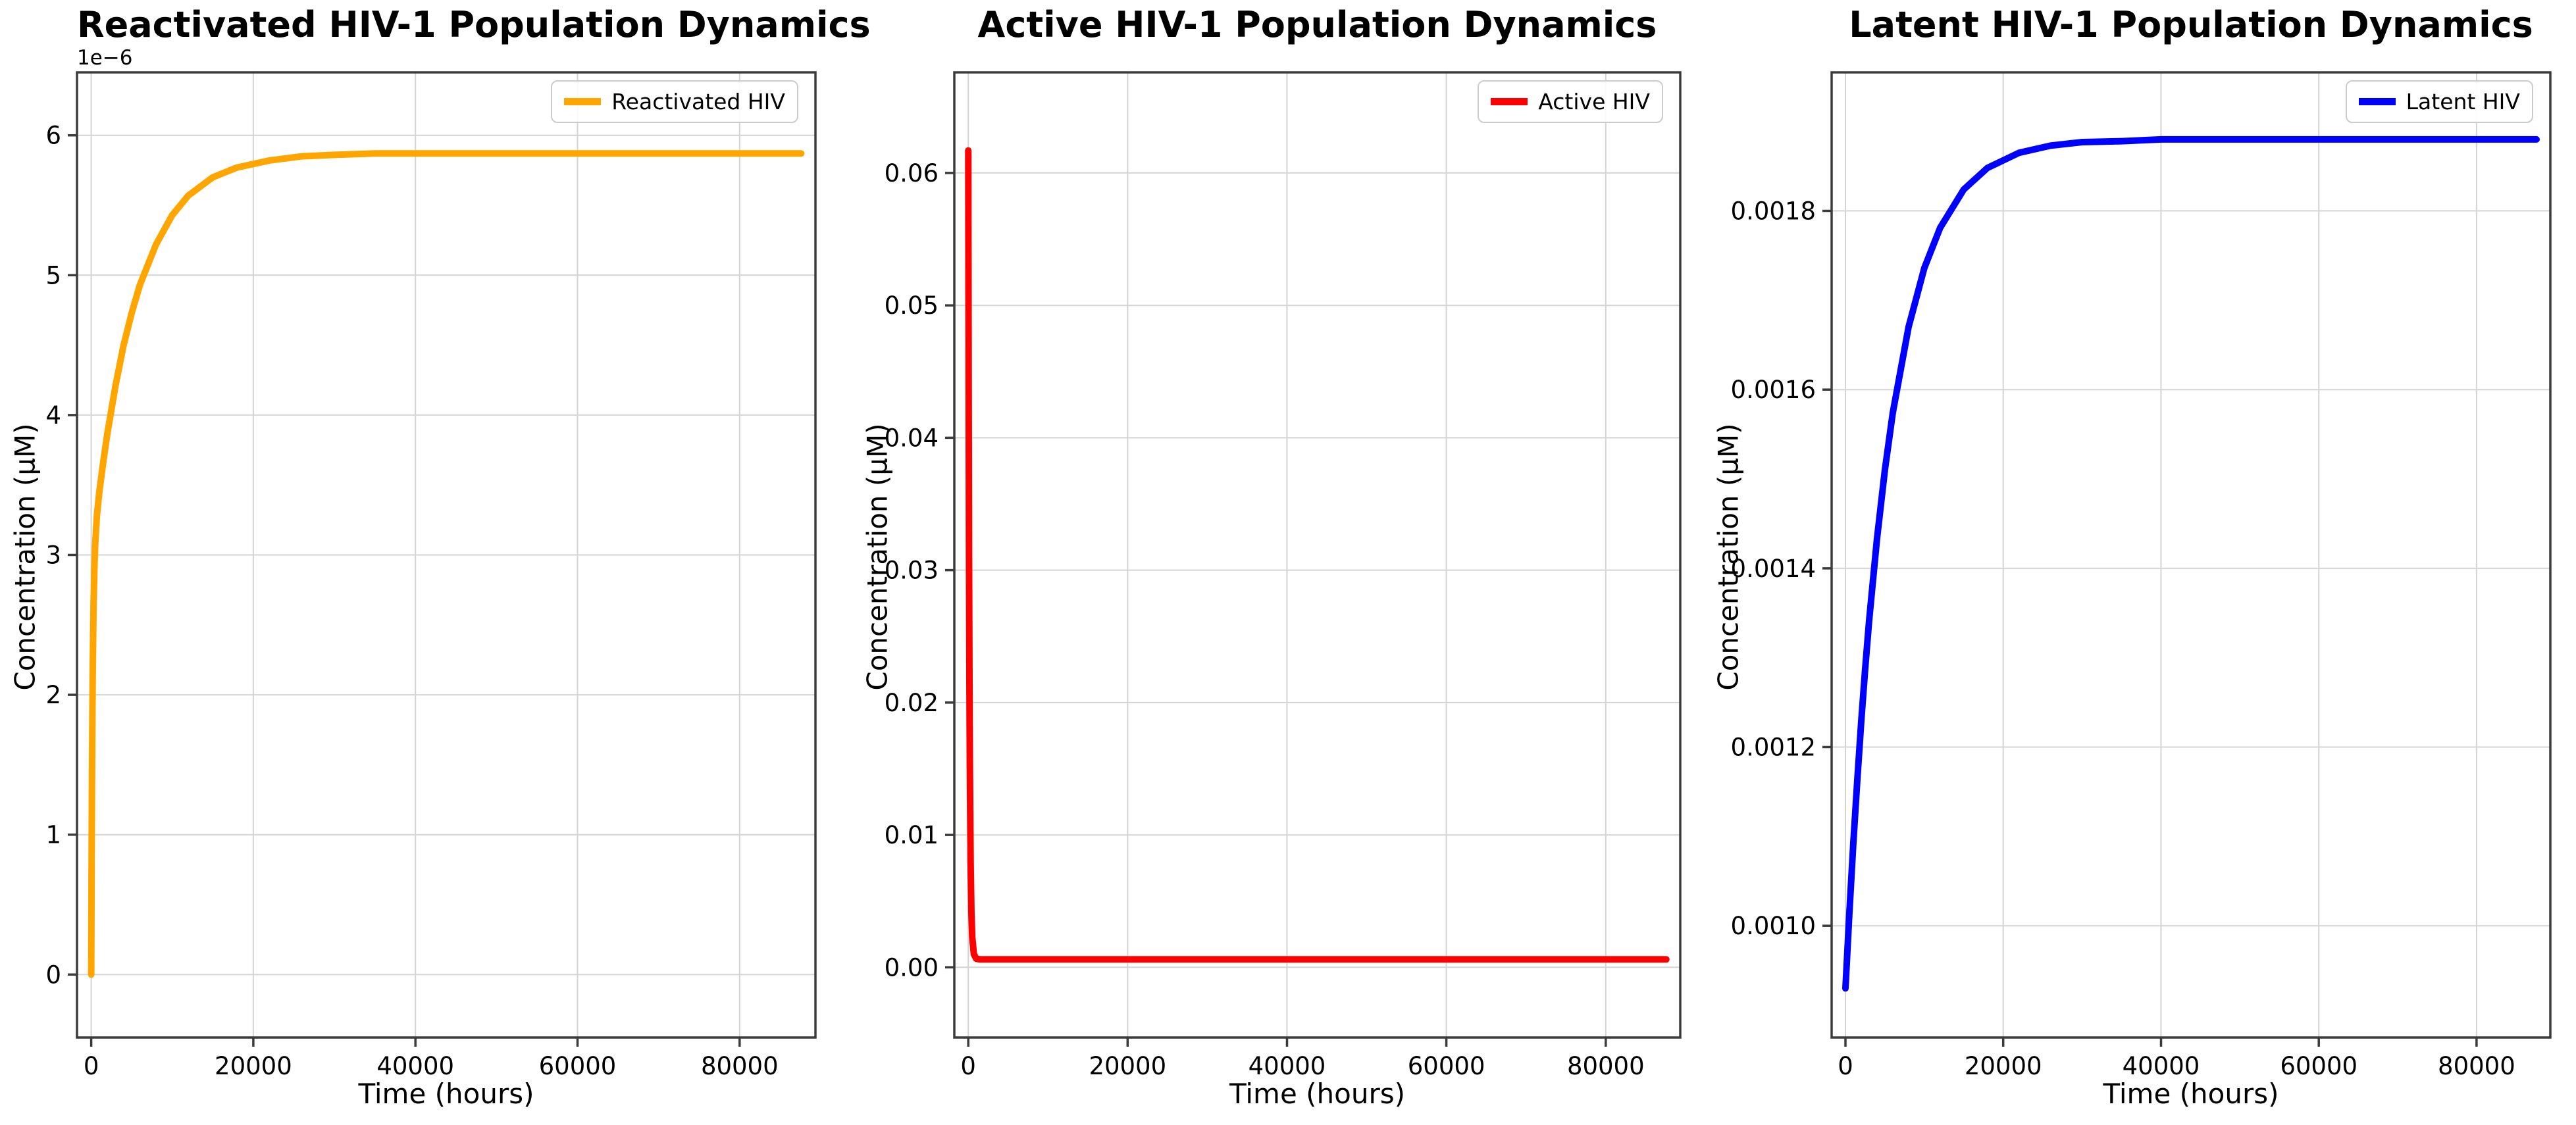  What do you see at coordinates (53, 275) in the screenshot?
I see `y-tick-label: 5` at bounding box center [53, 275].